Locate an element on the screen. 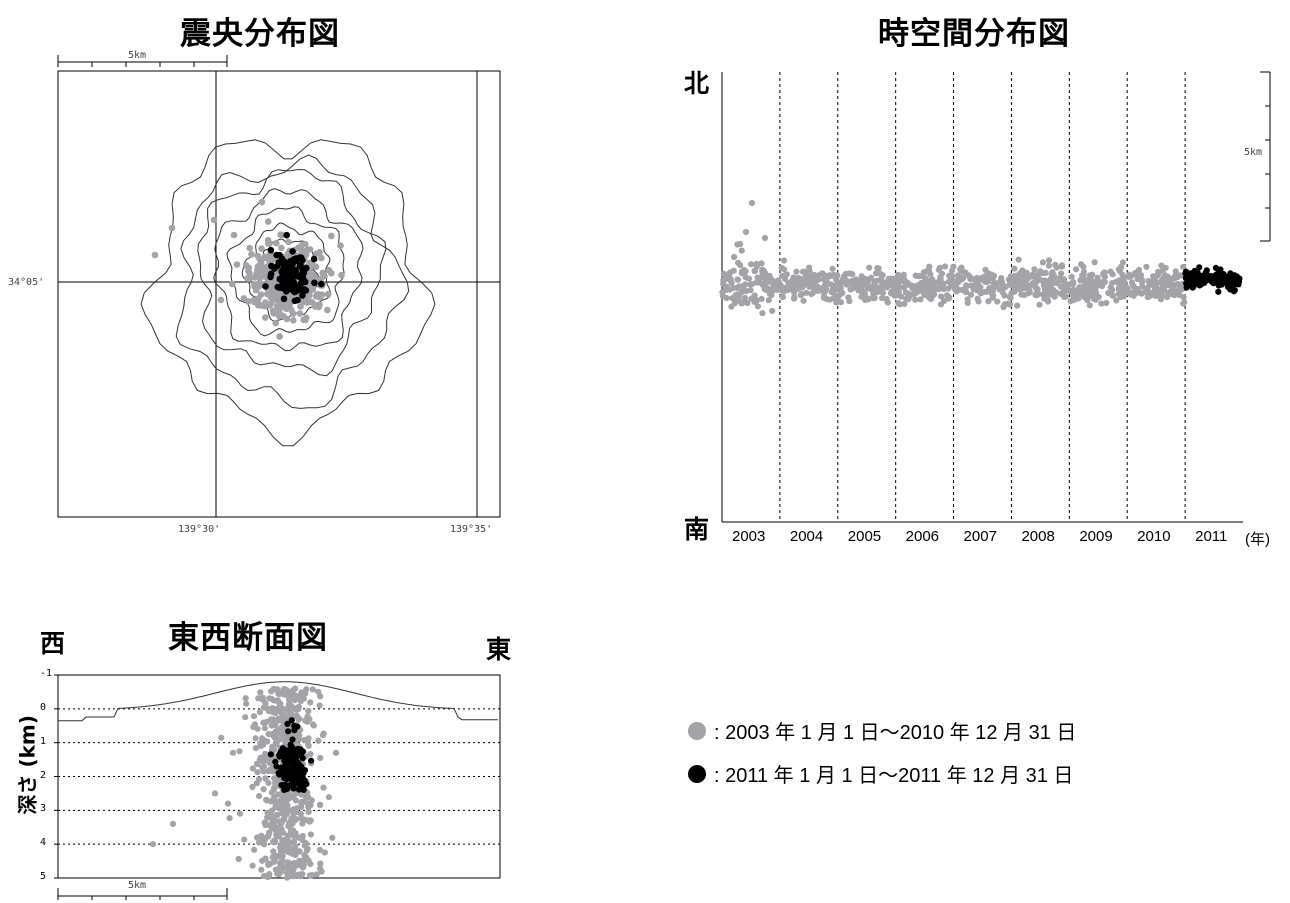 The image size is (1290, 903). depth-tick-label: 2 is located at coordinates (43, 775).